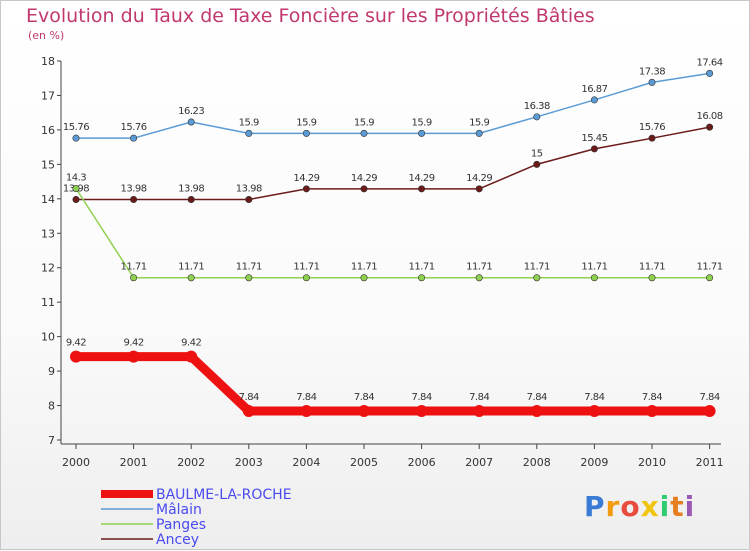 This screenshot has width=750, height=551. I want to click on y-tick-label: 7, so click(51, 440).